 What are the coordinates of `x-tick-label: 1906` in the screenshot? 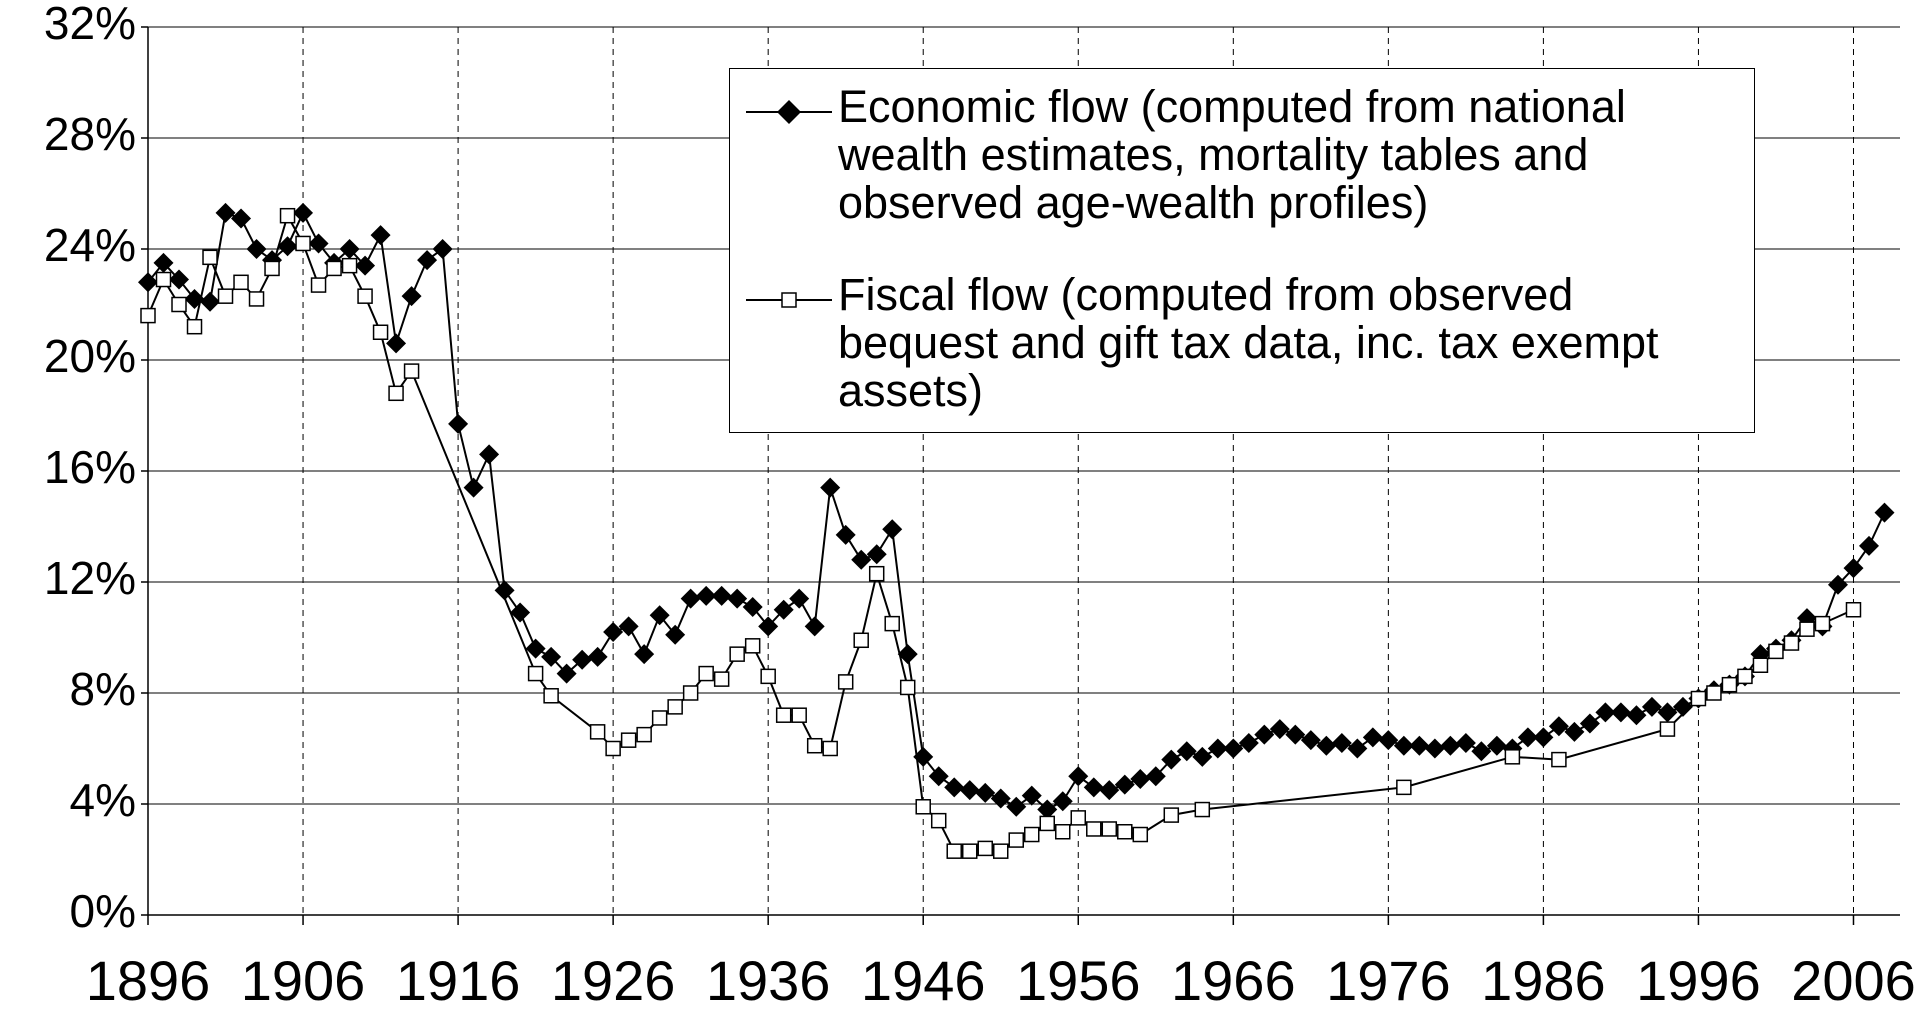 It's located at (303, 979).